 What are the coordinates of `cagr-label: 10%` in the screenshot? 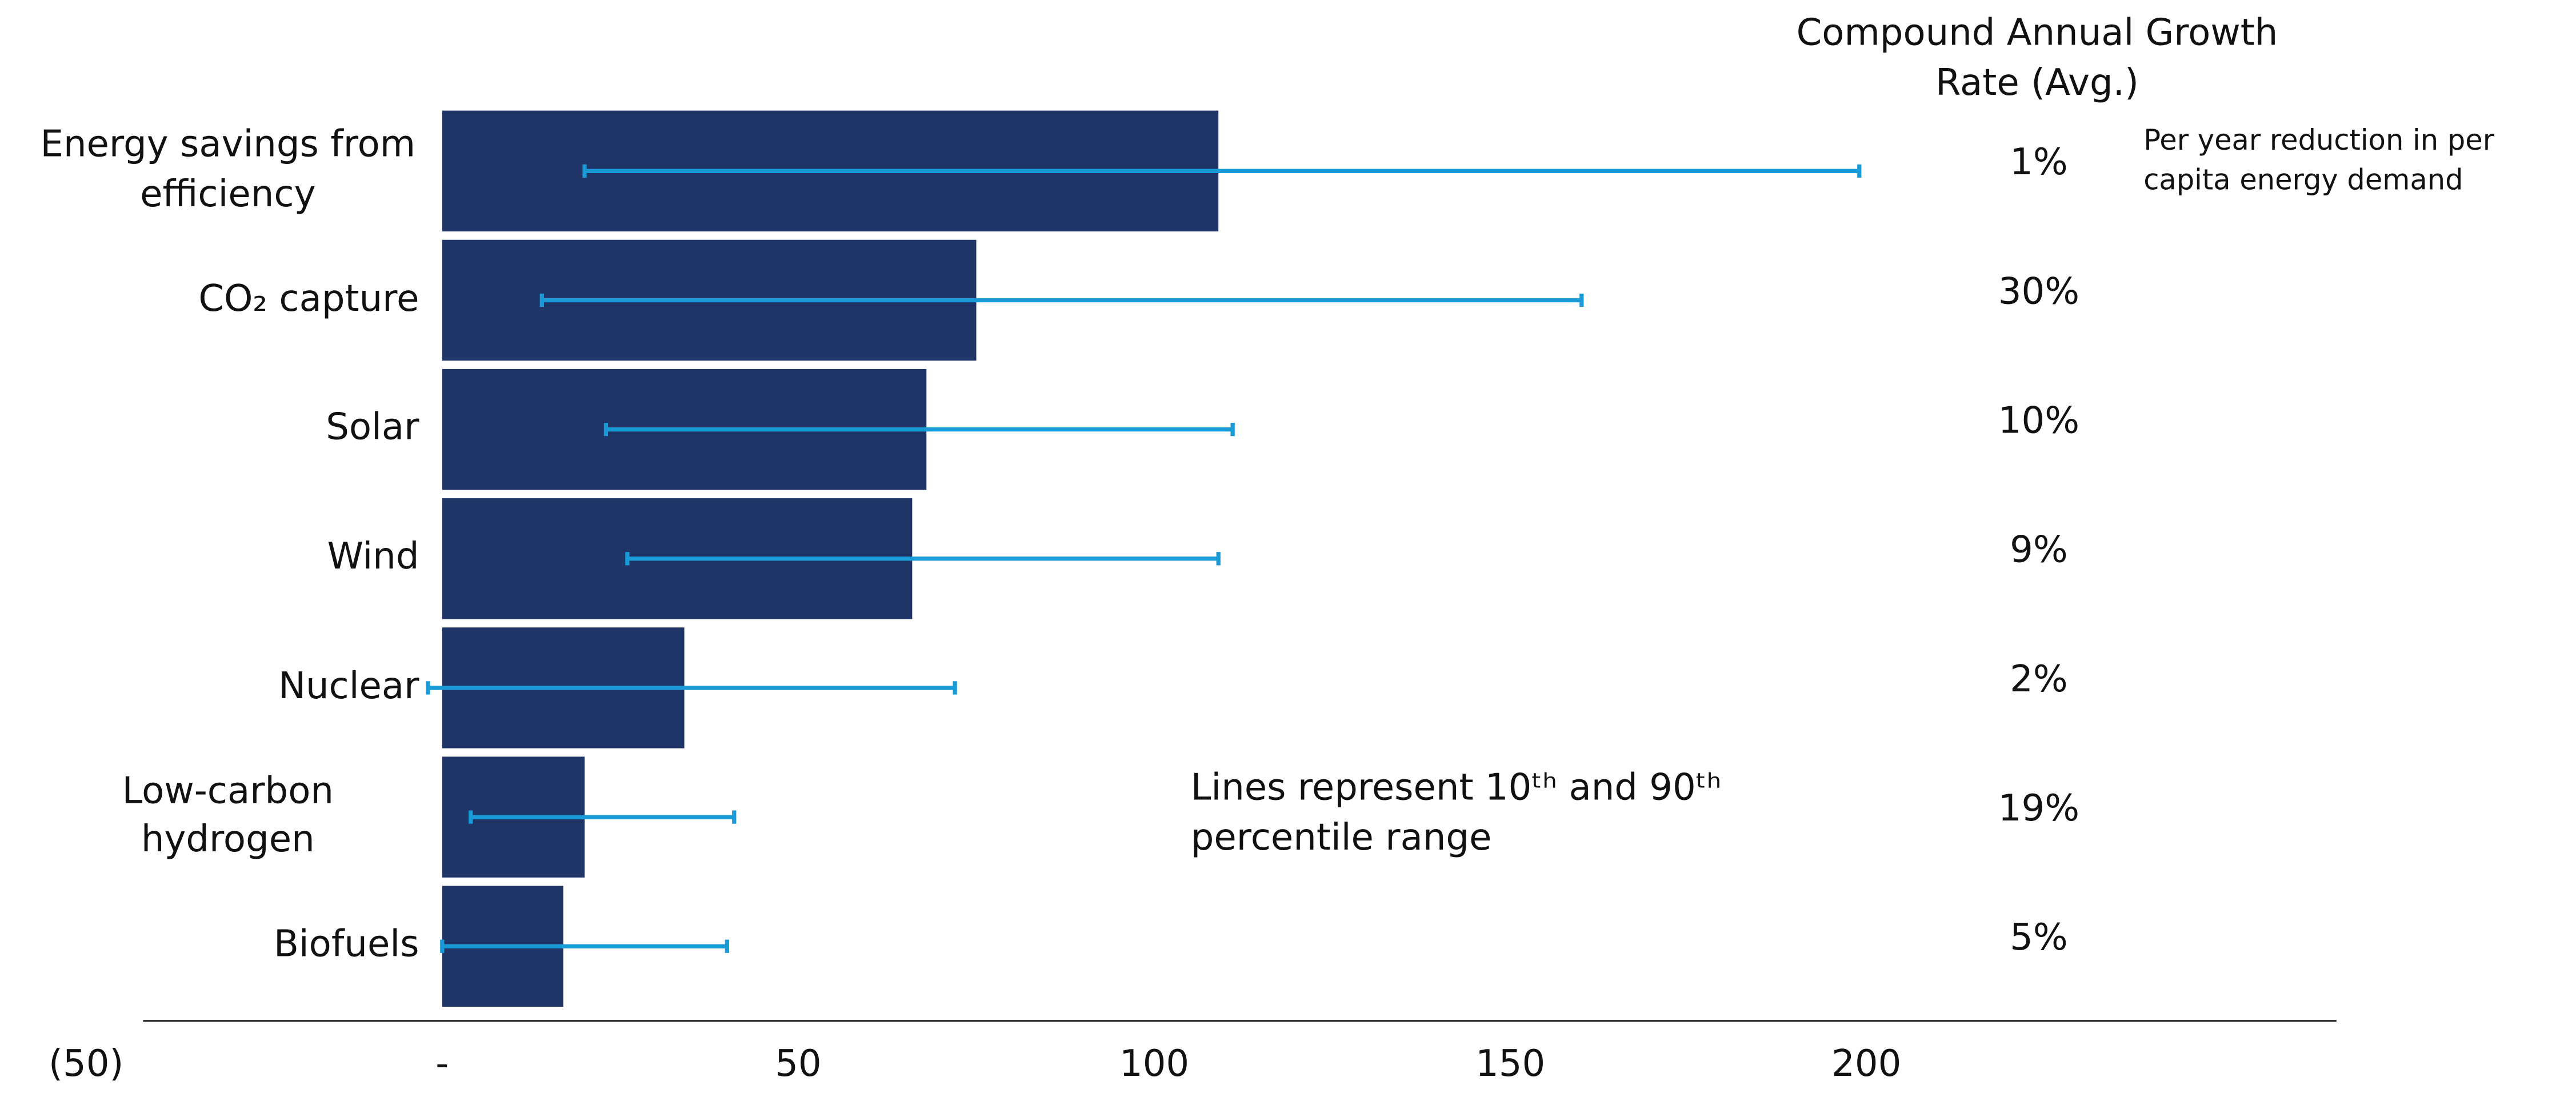 It's located at (2038, 421).